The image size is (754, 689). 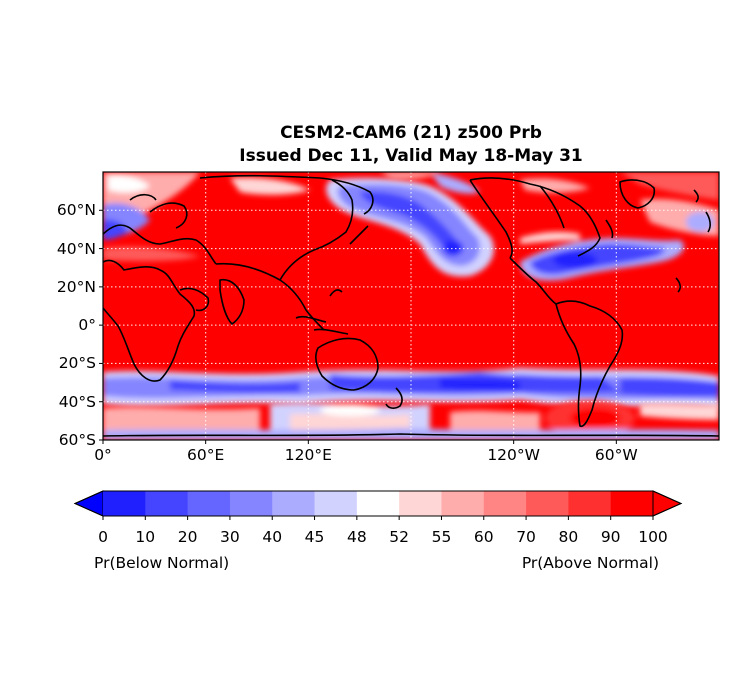 I want to click on longitude-label: 120°E, so click(x=308, y=455).